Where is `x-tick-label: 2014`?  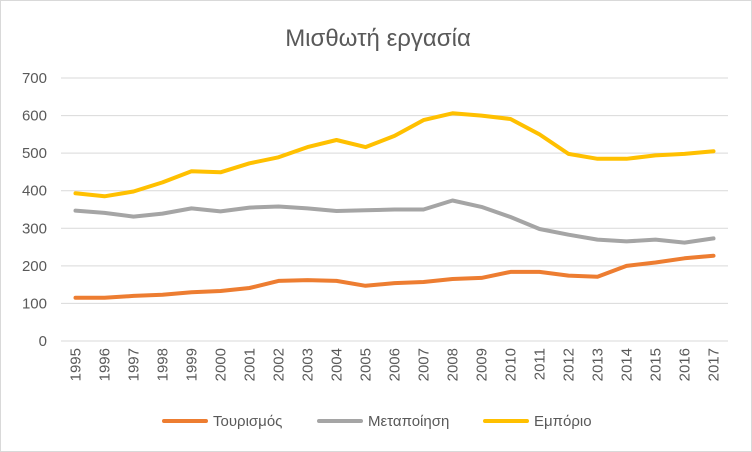 x-tick-label: 2014 is located at coordinates (627, 364).